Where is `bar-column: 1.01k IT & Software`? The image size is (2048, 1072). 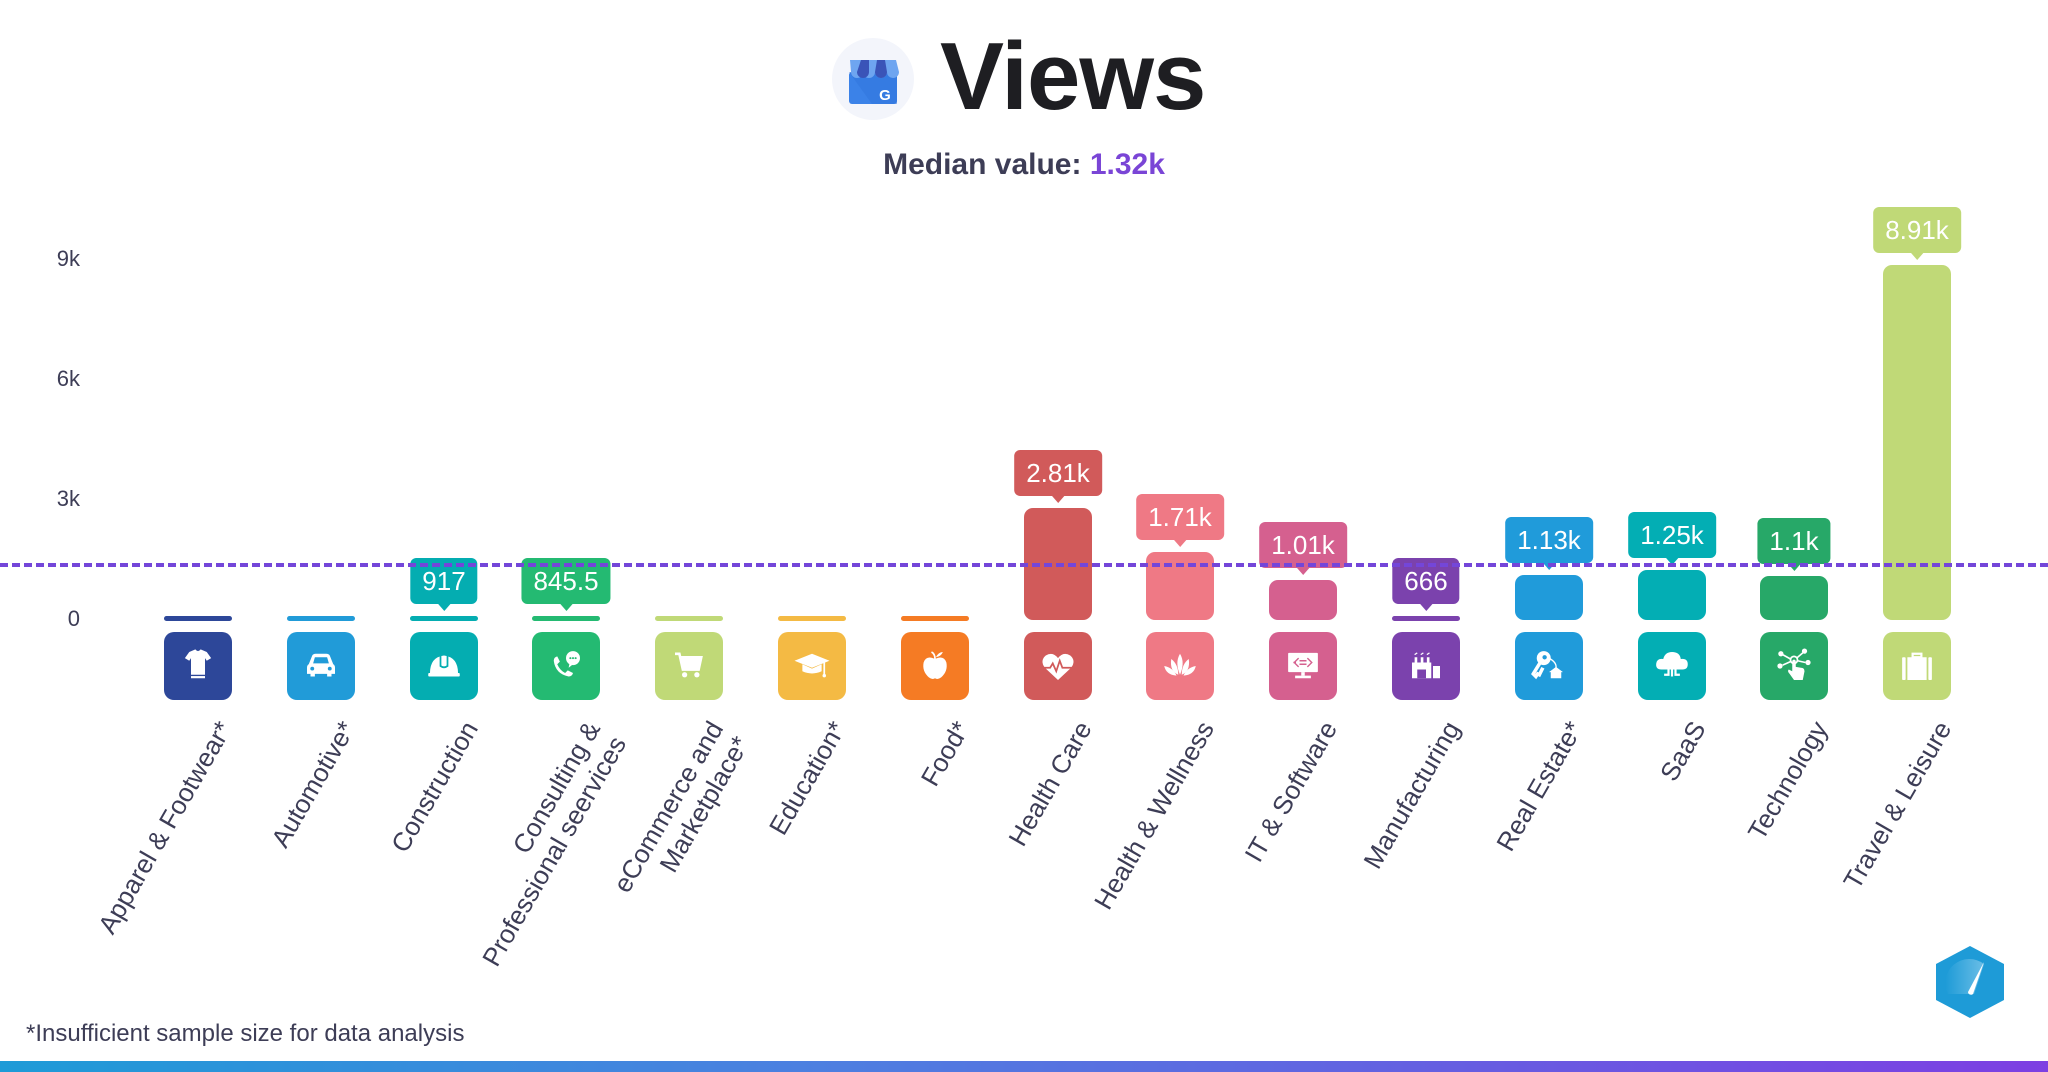 bar-column: 1.01k IT & Software is located at coordinates (1292, 536).